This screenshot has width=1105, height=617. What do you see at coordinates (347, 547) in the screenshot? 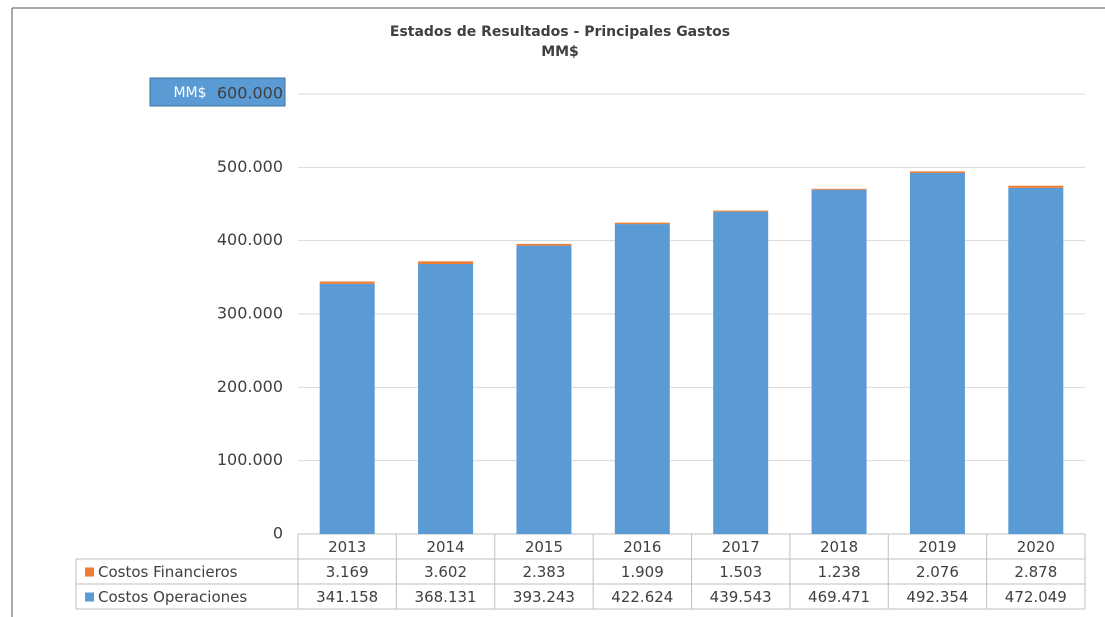
I see `x-tick-label: 2013` at bounding box center [347, 547].